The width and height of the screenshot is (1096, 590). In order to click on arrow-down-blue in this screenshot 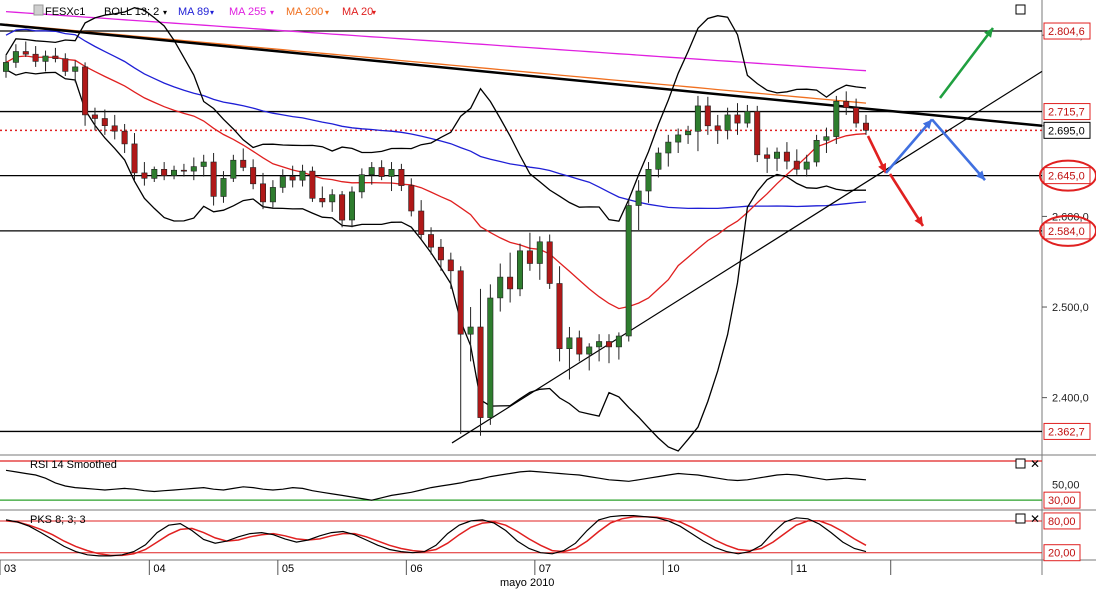, I will do `click(958, 150)`.